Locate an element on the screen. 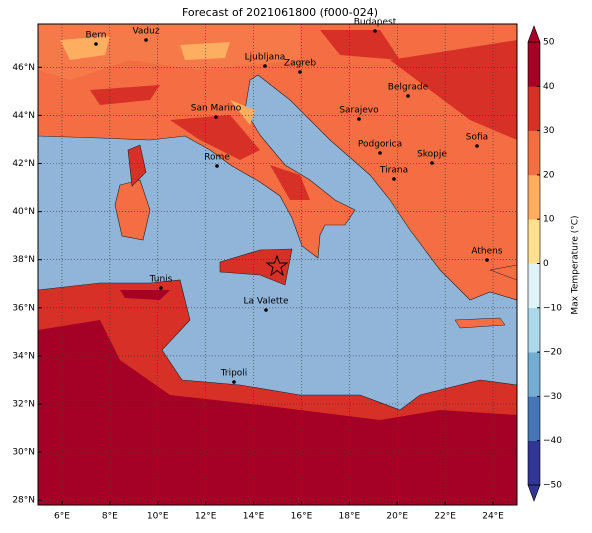 This screenshot has height=533, width=592. colorbar-tick-label: −10 is located at coordinates (552, 308).